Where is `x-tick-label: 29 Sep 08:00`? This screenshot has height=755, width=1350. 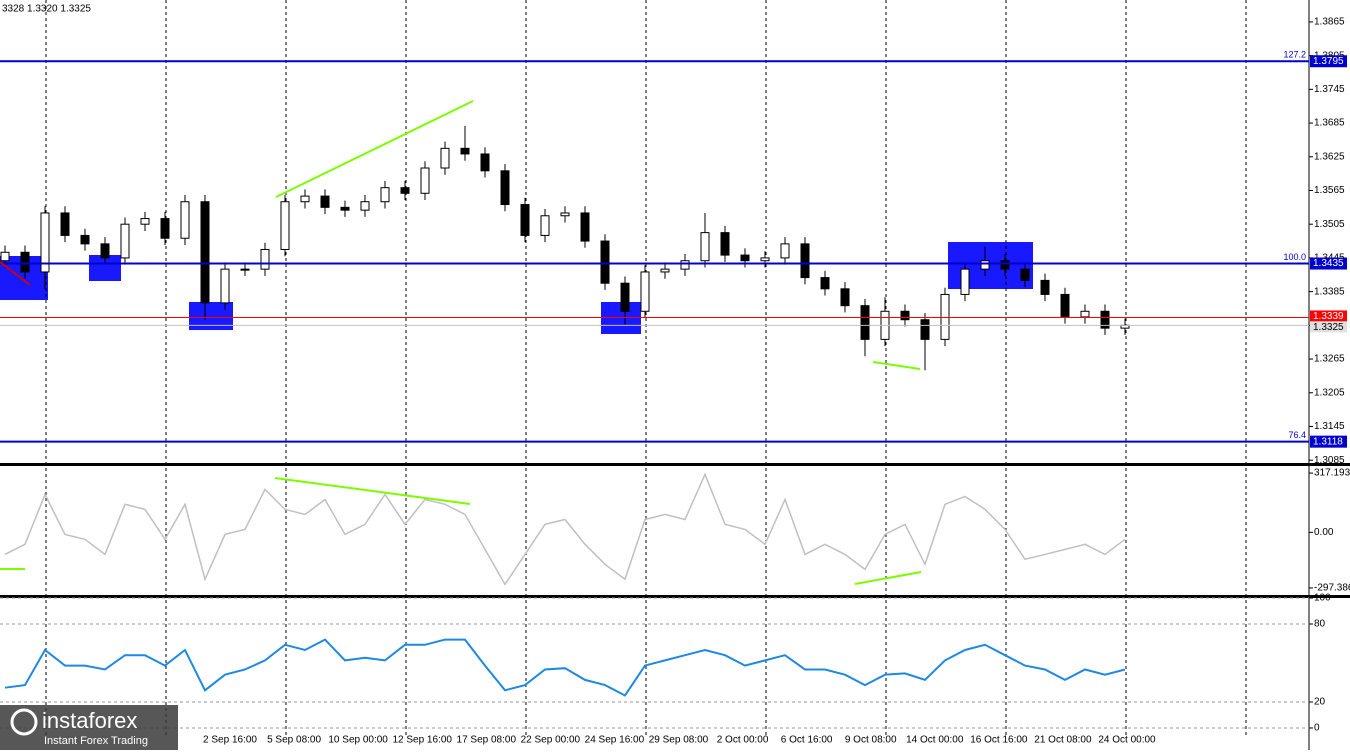
x-tick-label: 29 Sep 08:00 is located at coordinates (679, 740).